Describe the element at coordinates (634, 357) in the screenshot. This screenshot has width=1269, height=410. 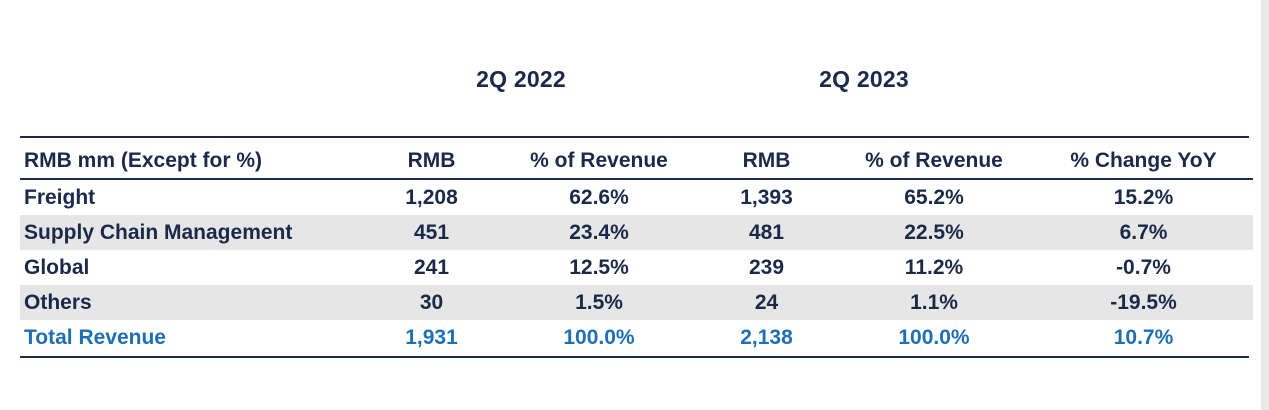
I see `table-bottom-rule` at that location.